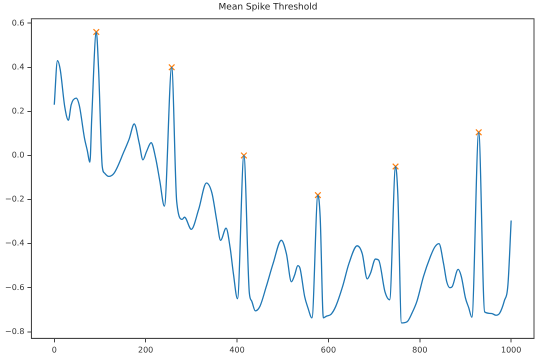 Image resolution: width=540 pixels, height=360 pixels. Describe the element at coordinates (18, 111) in the screenshot. I see `y-tick-label: 0.2` at that location.